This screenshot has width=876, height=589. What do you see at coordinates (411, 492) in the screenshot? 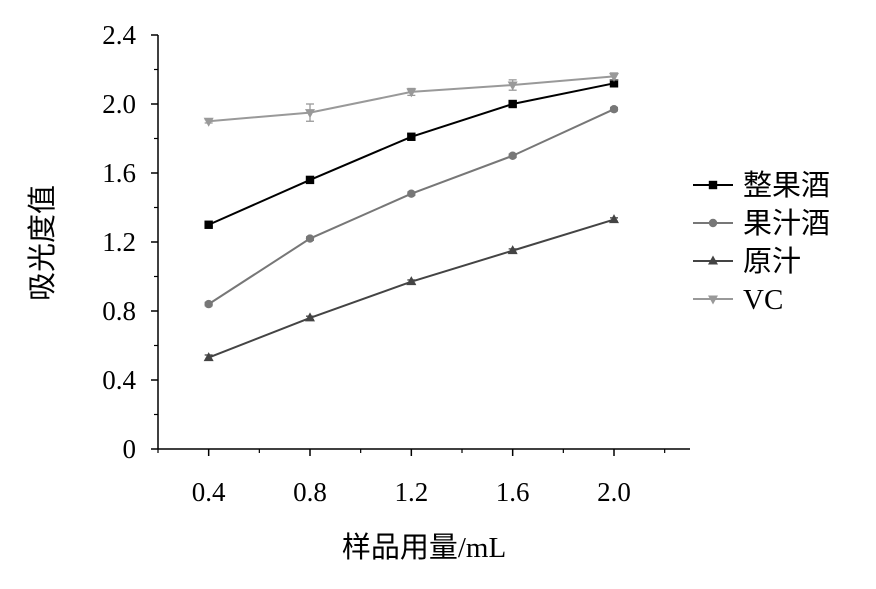
I see `x-tick-label: 1.2` at bounding box center [411, 492].